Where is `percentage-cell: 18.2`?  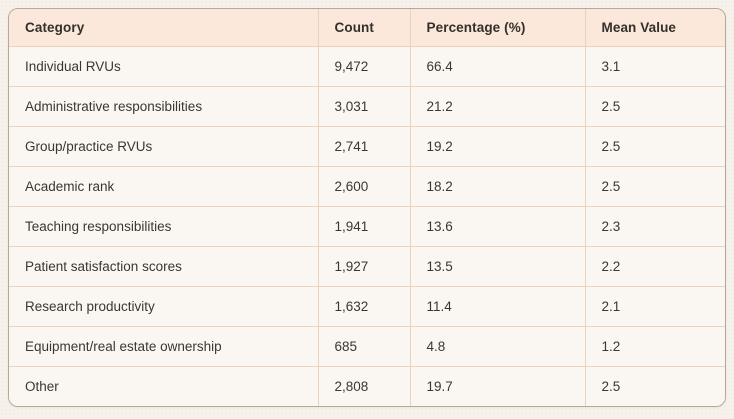
percentage-cell: 18.2 is located at coordinates (497, 186).